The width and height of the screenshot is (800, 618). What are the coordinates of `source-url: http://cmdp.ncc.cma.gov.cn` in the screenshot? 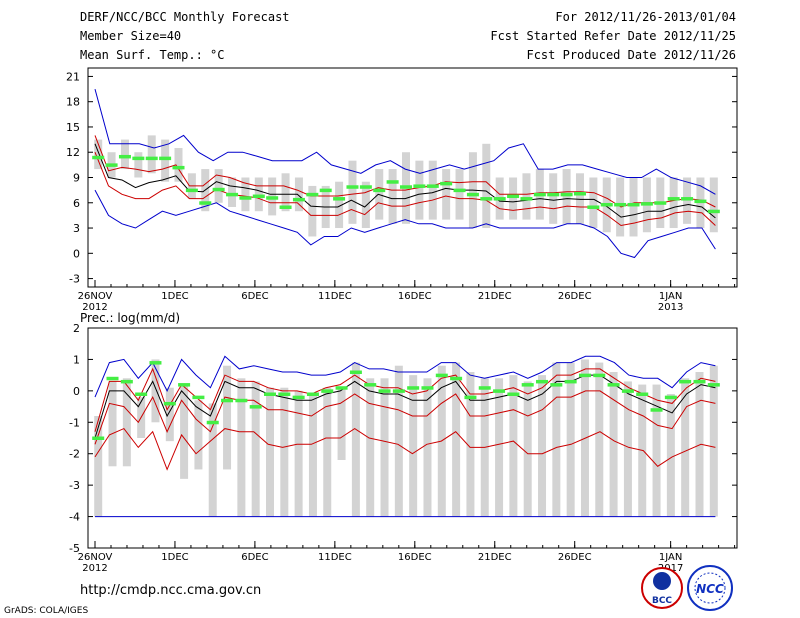 It's located at (170, 590).